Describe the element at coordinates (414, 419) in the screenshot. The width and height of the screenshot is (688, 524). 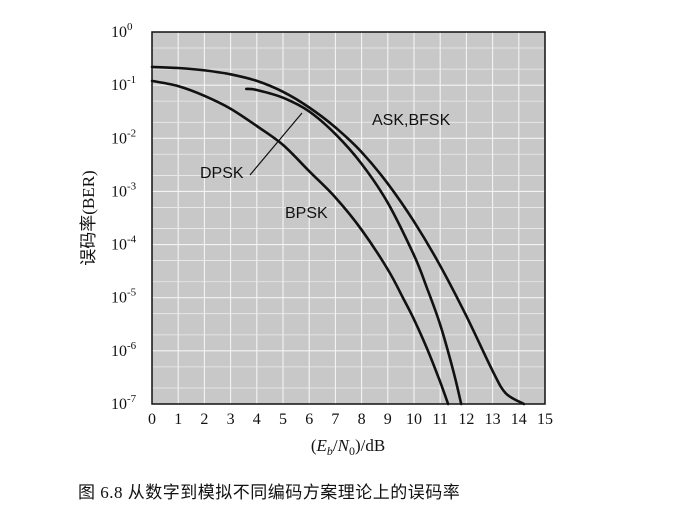
I see `x-tick-label: 10` at that location.